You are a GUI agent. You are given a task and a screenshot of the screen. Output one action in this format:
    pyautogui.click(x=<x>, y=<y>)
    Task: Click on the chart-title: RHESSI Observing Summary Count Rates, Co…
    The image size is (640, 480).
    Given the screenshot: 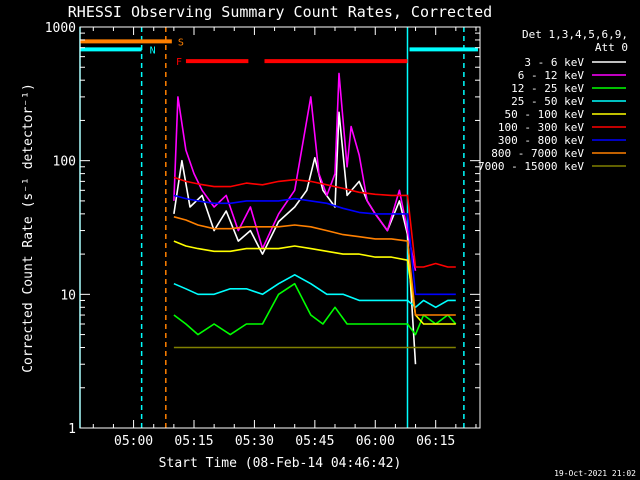 What is the action you would take?
    pyautogui.click(x=280, y=12)
    